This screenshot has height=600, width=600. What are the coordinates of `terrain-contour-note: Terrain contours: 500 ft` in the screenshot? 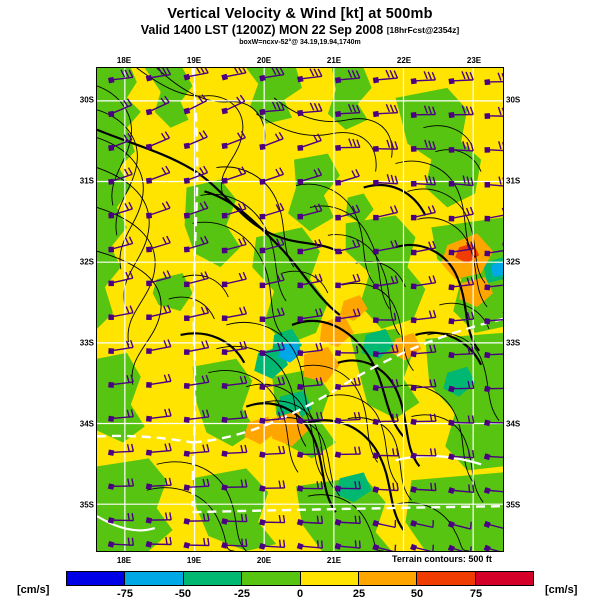 It's located at (442, 559).